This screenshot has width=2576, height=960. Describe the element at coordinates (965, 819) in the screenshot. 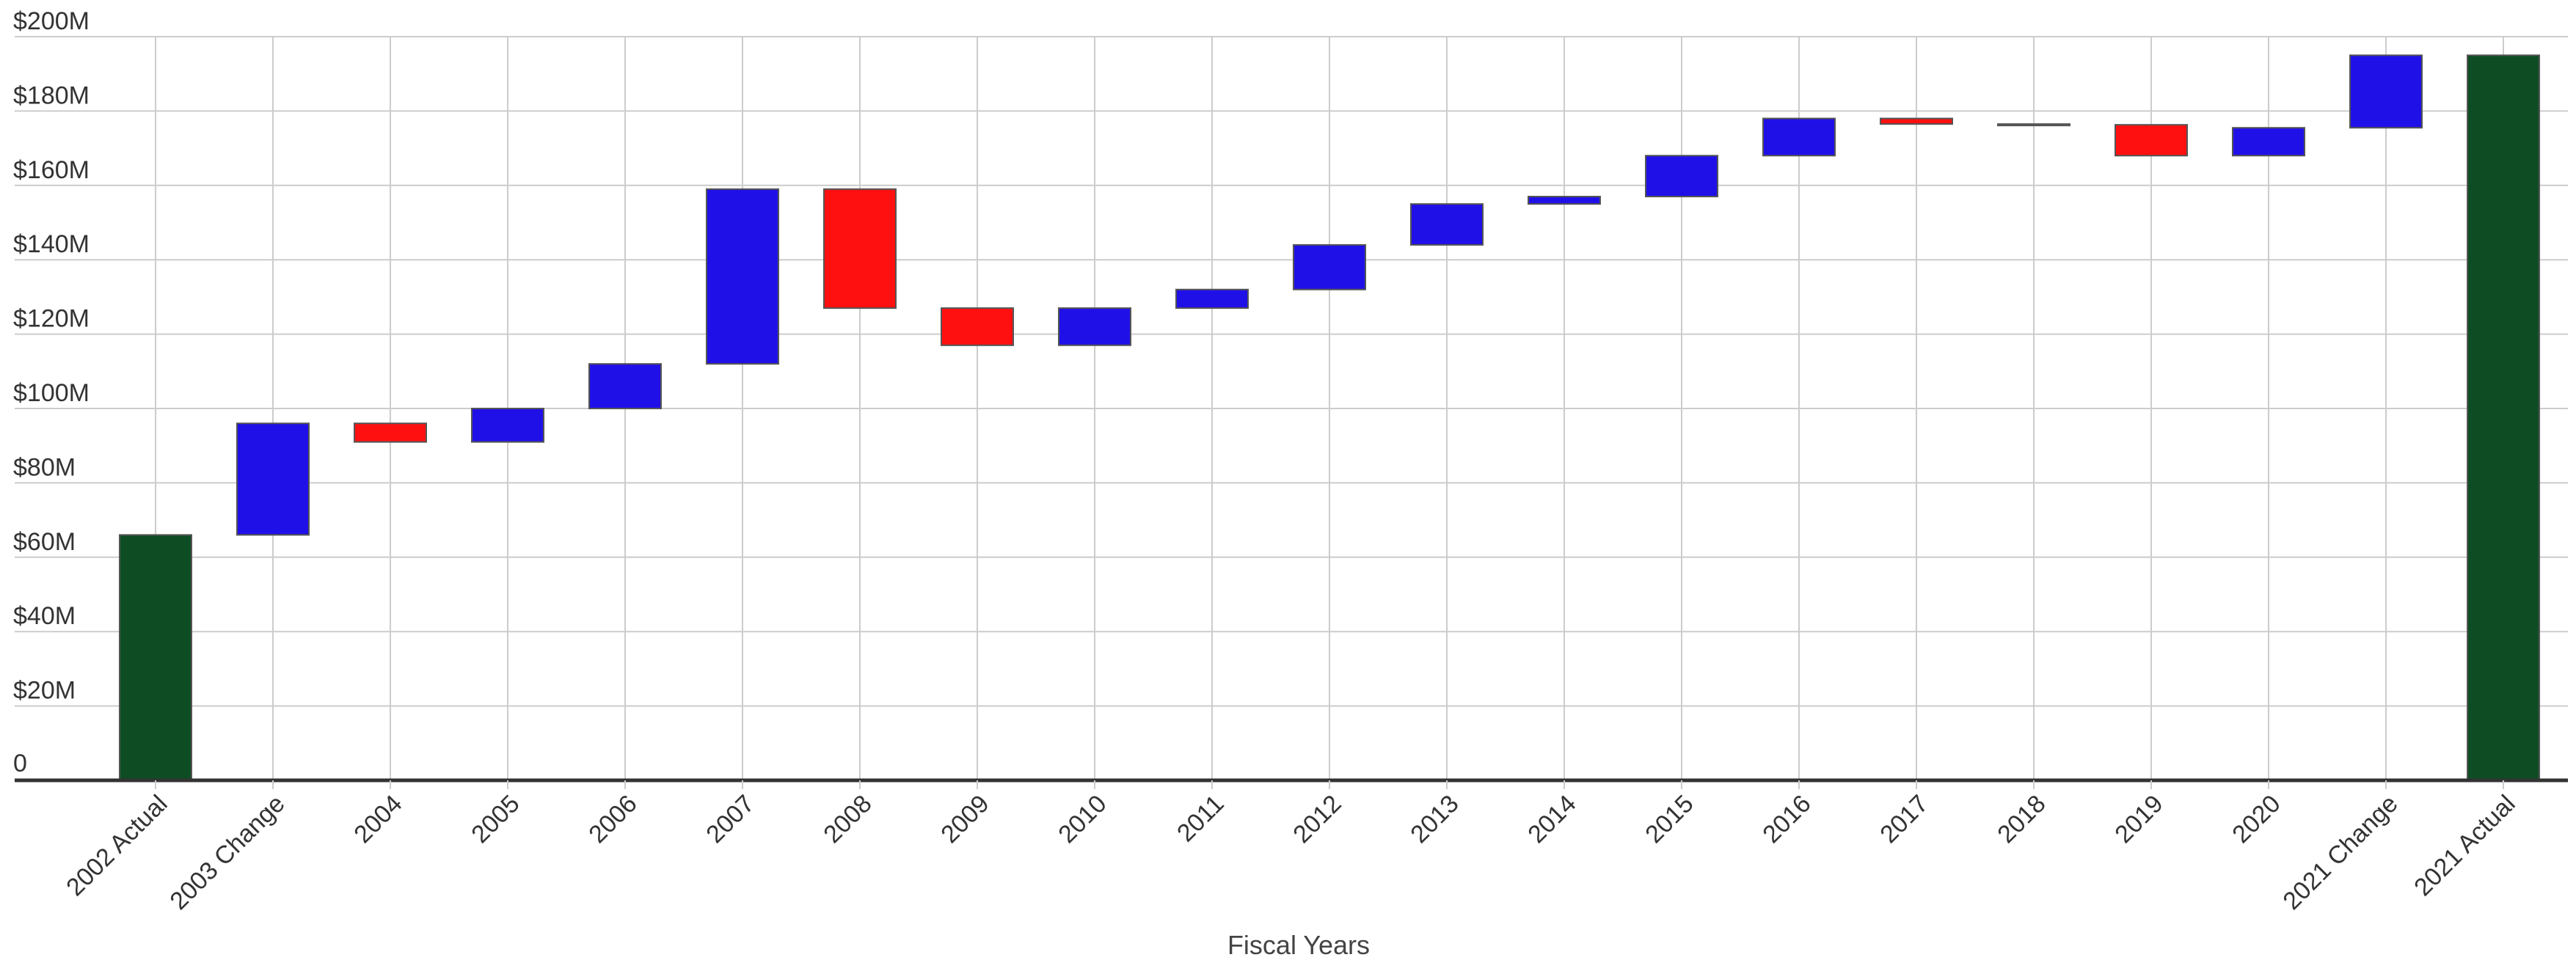

I see `x-tick-label: 2009` at that location.